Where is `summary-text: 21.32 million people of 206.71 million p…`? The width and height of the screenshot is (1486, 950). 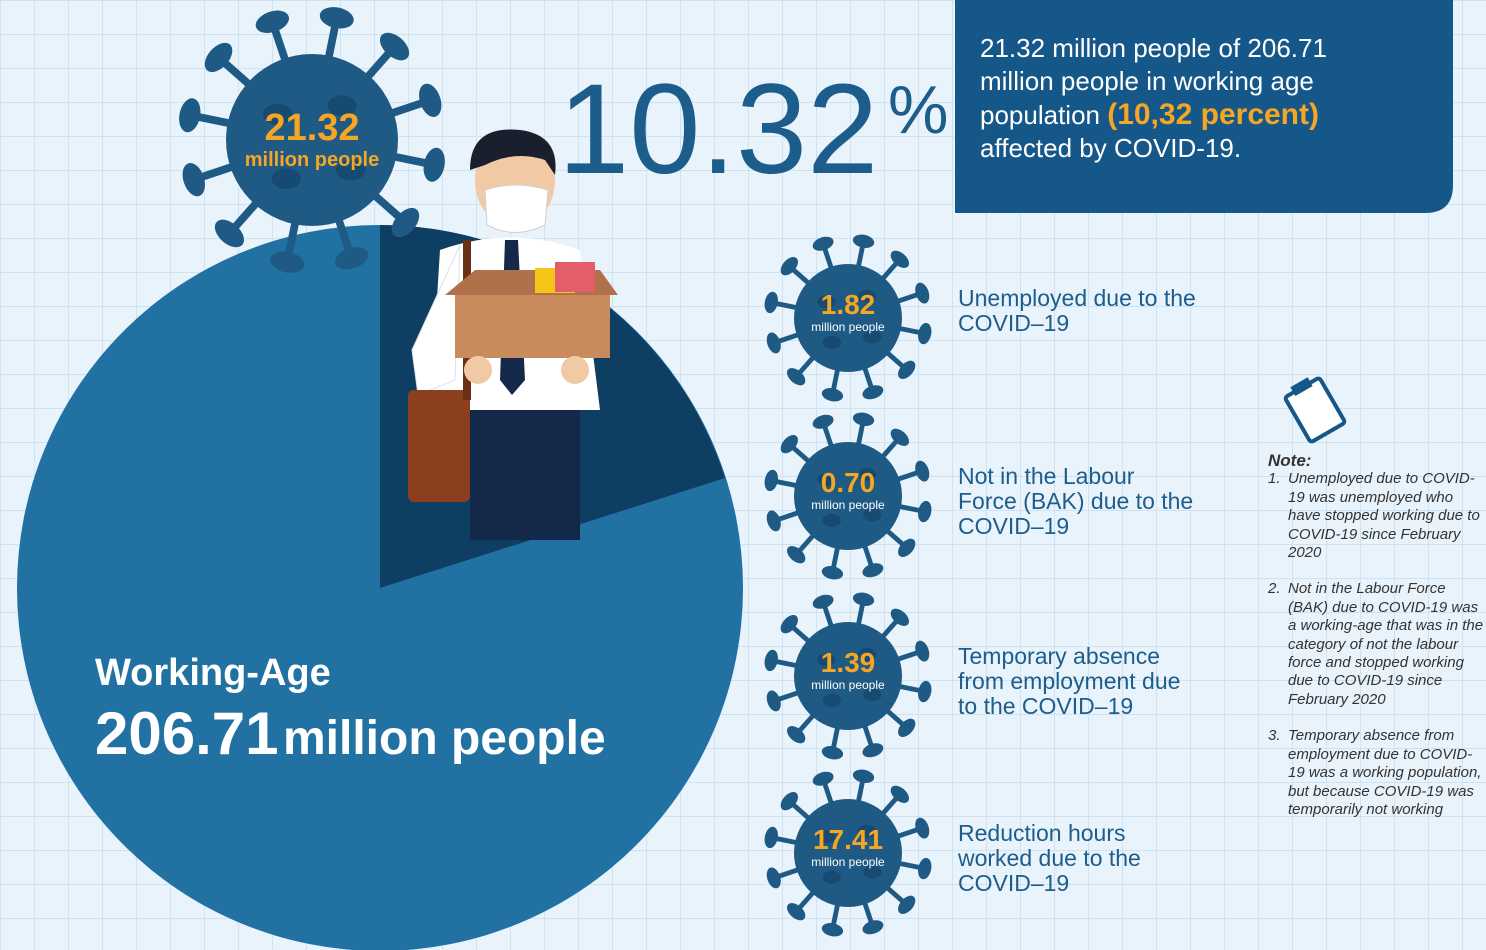 summary-text: 21.32 million people of 206.71 million p… is located at coordinates (1180, 98).